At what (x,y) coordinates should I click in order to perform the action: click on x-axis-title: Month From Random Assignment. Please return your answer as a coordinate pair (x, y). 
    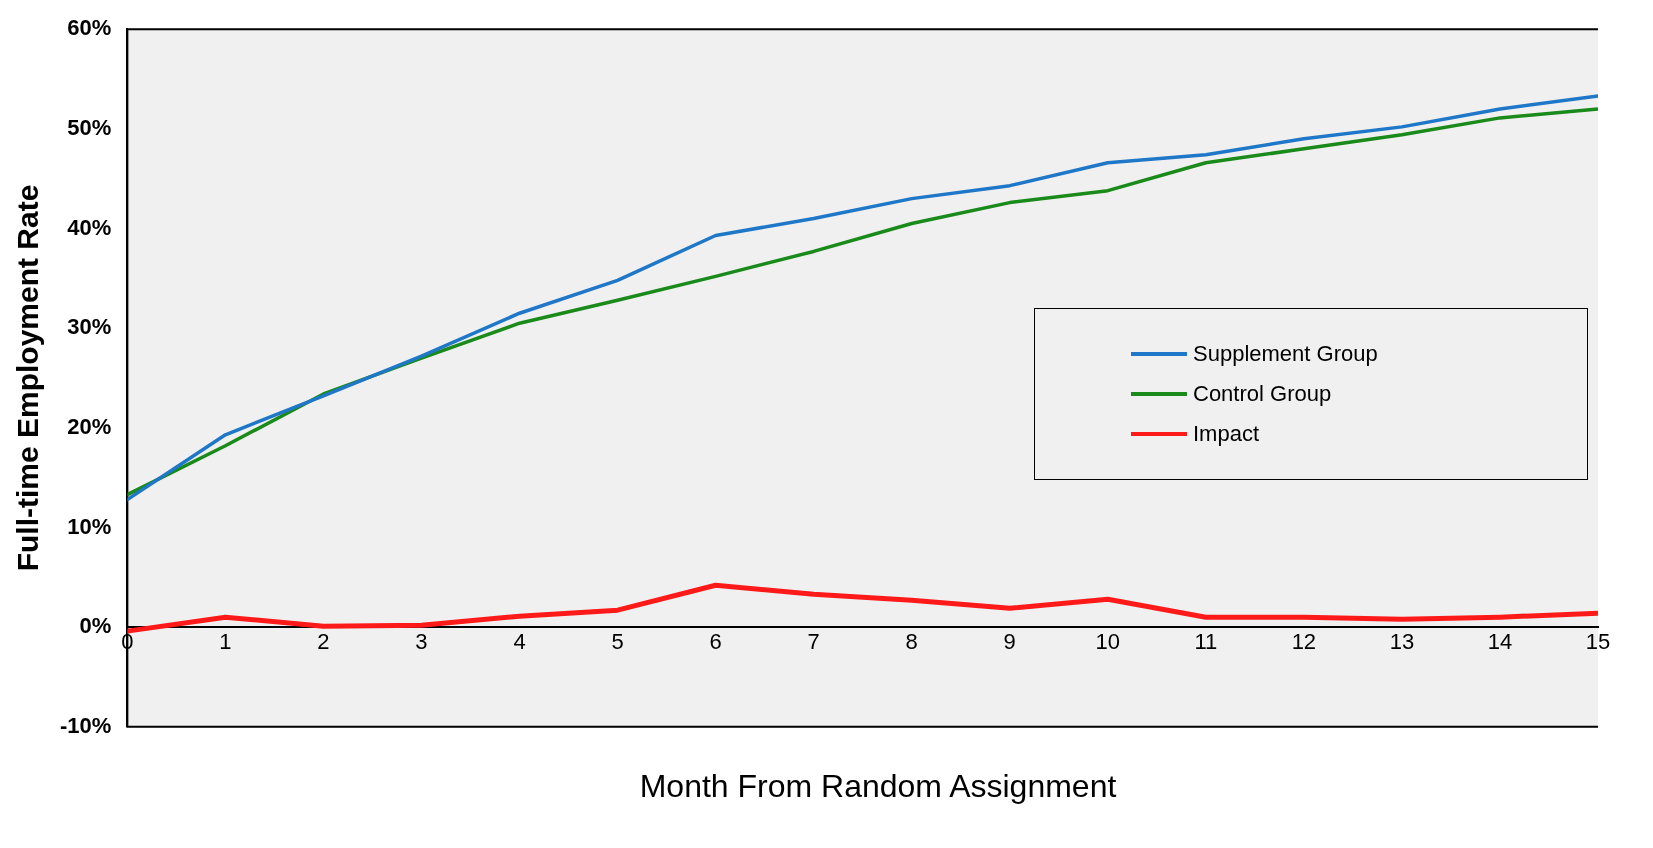
    Looking at the image, I should click on (878, 786).